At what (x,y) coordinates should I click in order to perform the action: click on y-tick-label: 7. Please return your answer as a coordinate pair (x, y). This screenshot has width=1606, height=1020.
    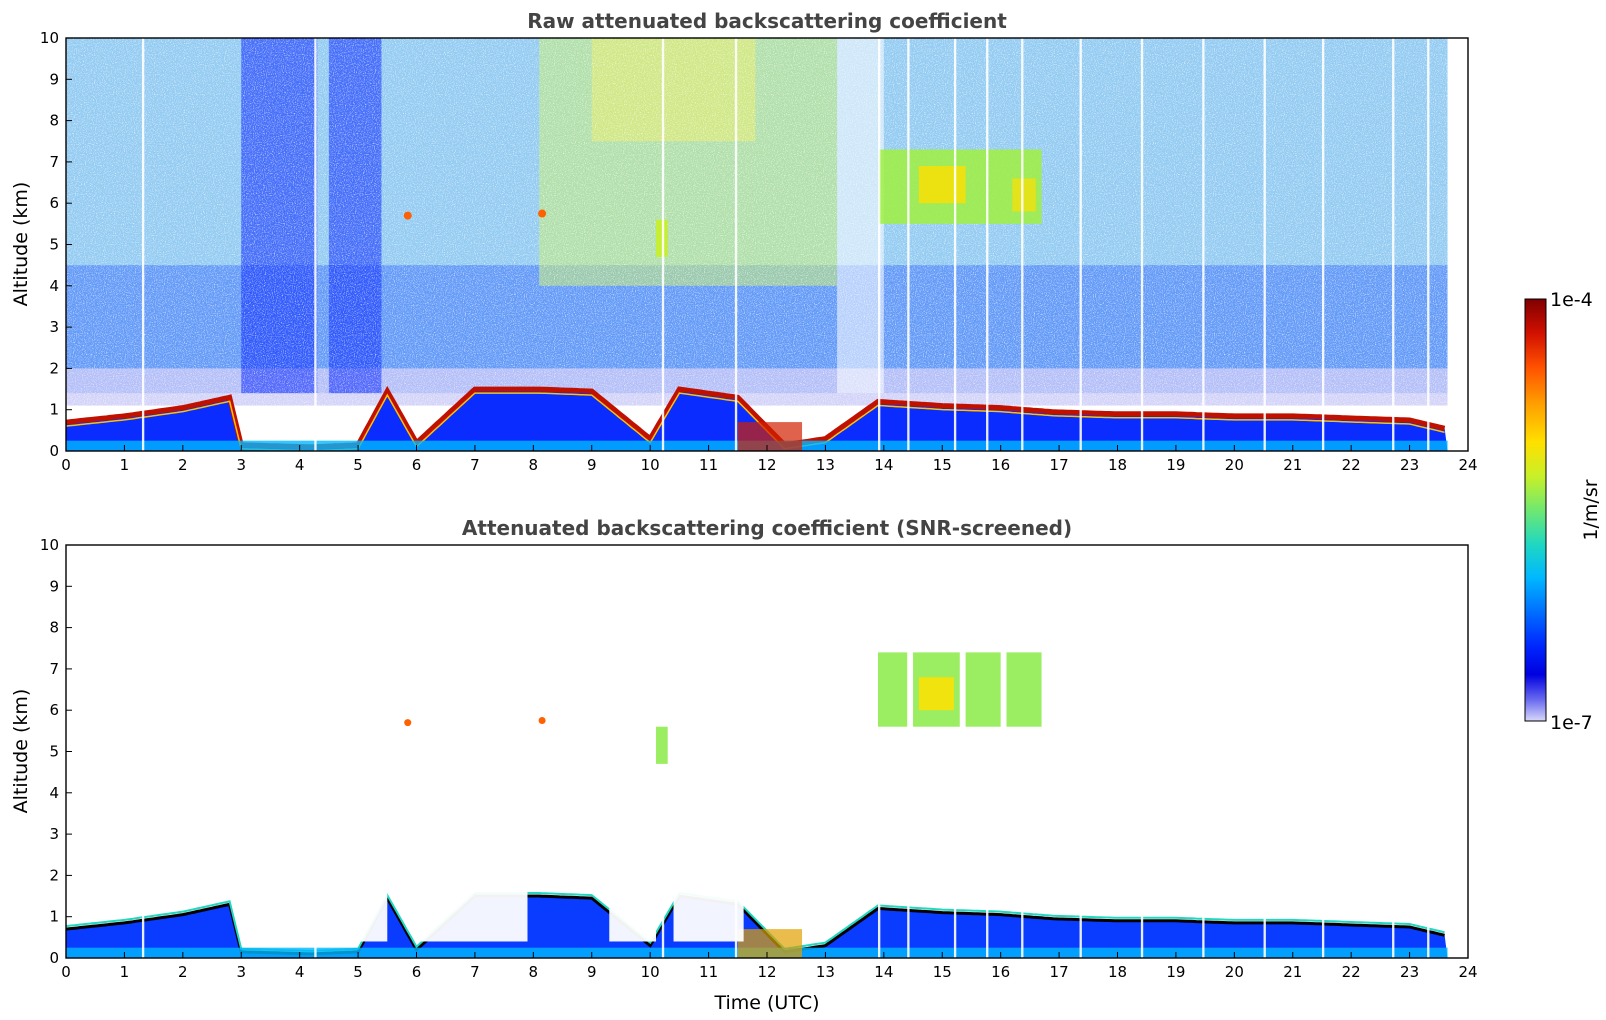
    Looking at the image, I should click on (54, 162).